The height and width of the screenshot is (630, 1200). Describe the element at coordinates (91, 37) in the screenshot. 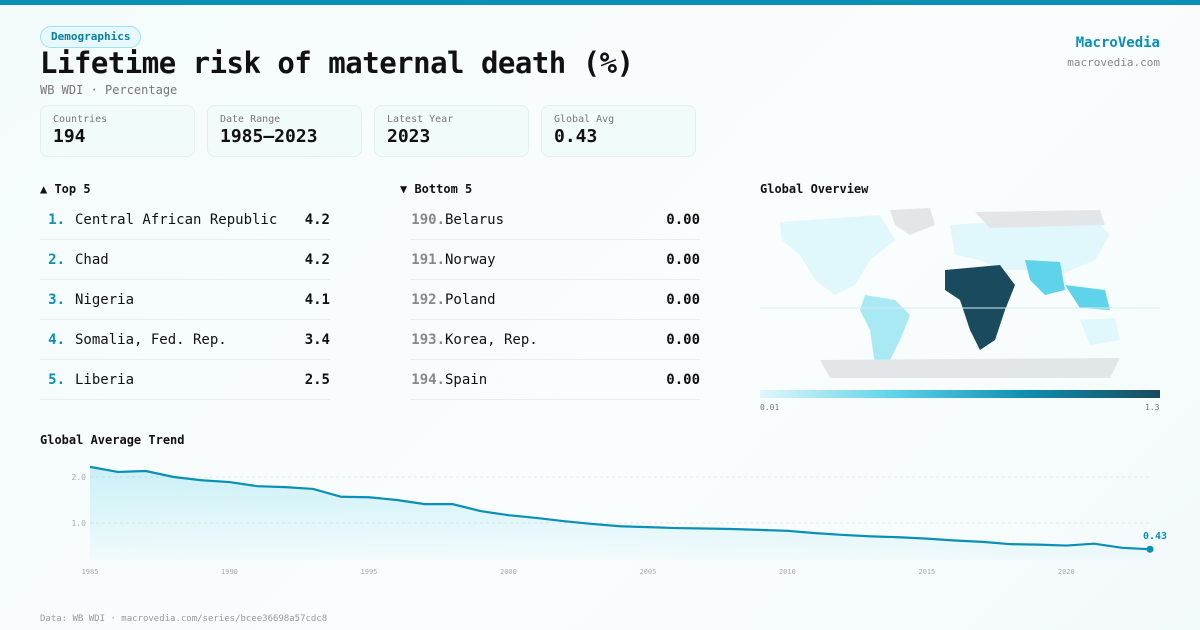

I see `category-badge: Demographics` at that location.